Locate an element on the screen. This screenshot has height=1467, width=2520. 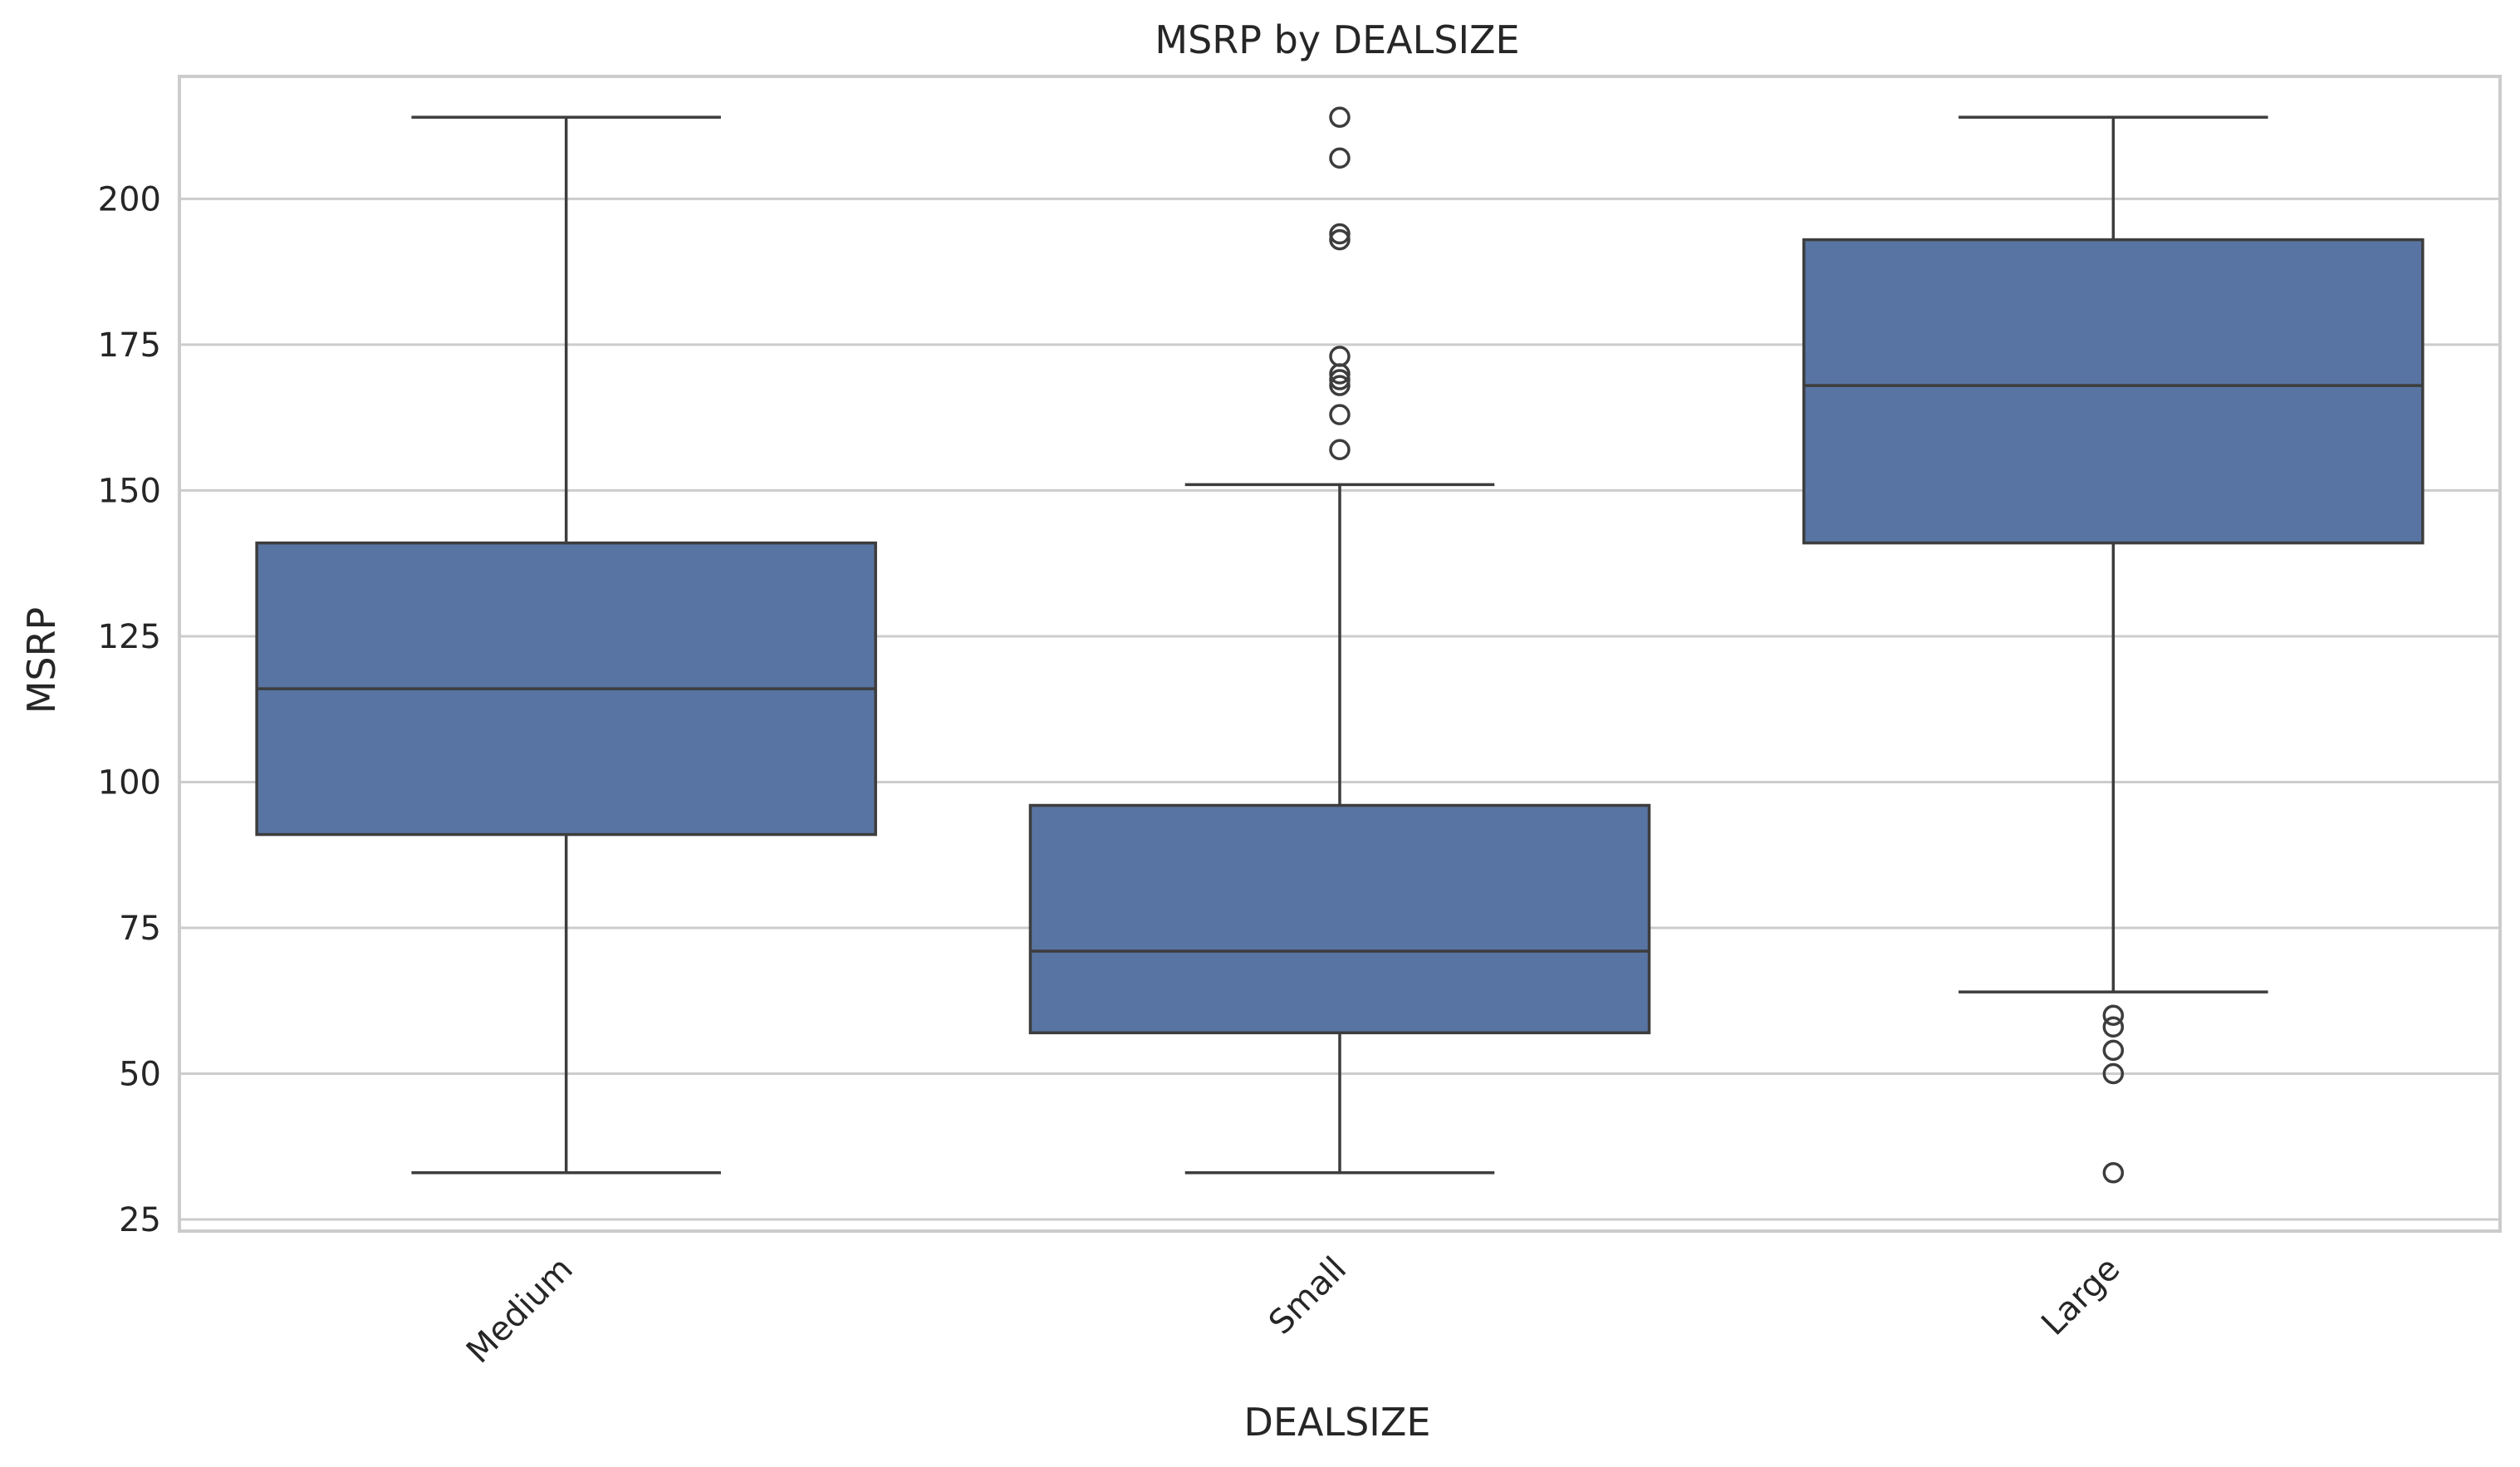
y-tick-label-75: 75 is located at coordinates (140, 929).